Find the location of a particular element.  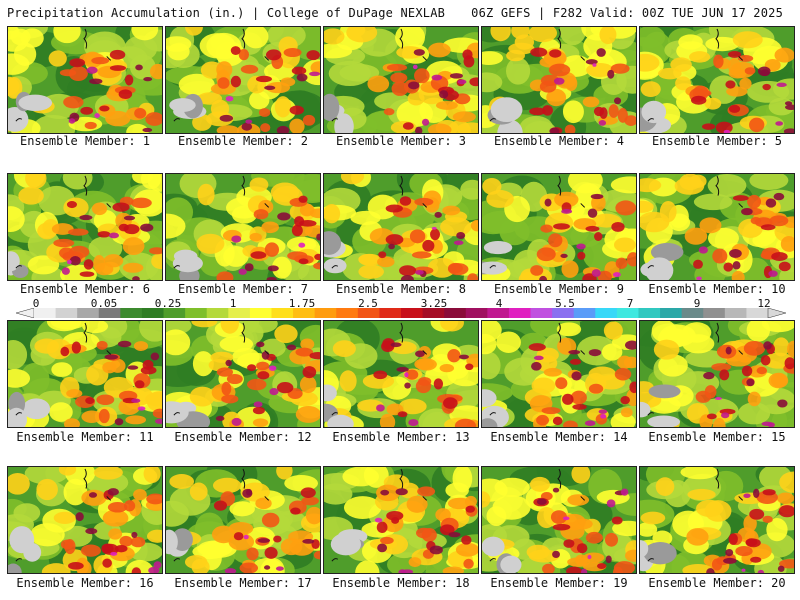

precip-field is located at coordinates (717, 80).